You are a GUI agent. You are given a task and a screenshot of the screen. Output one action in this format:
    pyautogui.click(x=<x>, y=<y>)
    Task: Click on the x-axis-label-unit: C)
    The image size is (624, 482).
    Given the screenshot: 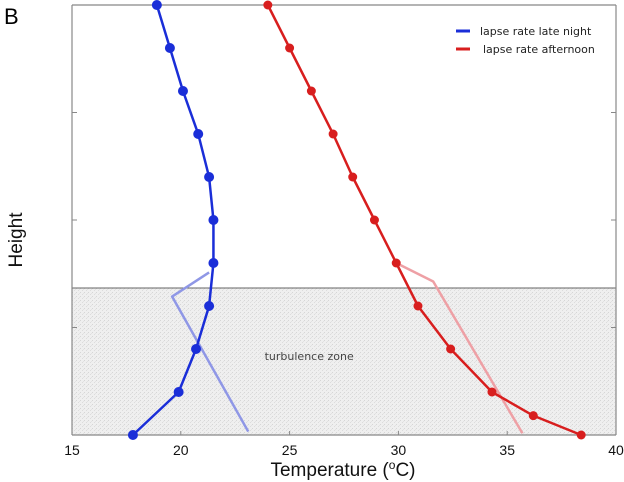 What is the action you would take?
    pyautogui.click(x=405, y=470)
    